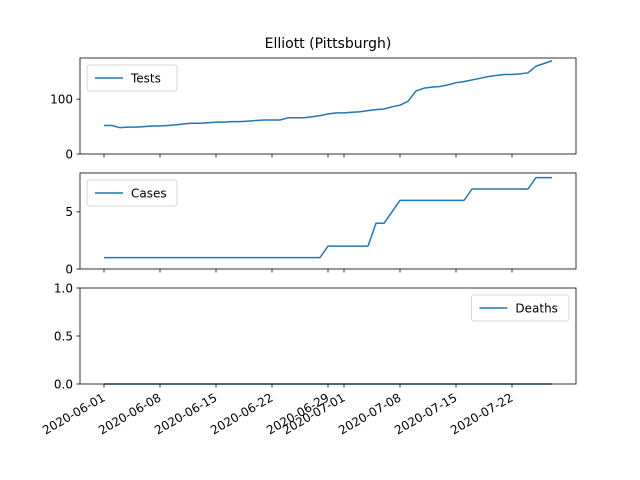 This screenshot has width=640, height=480. What do you see at coordinates (69, 212) in the screenshot?
I see `y-tick-label: 5` at bounding box center [69, 212].